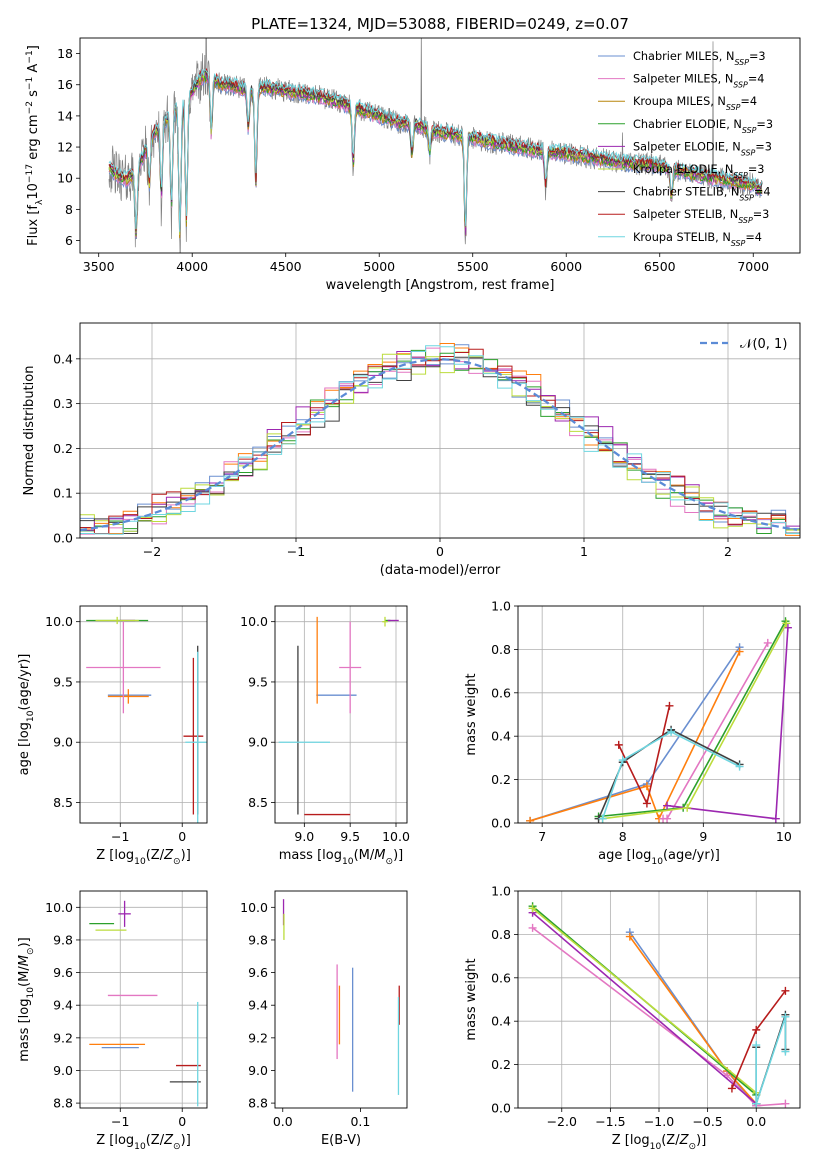  What do you see at coordinates (697, 239) in the screenshot?
I see `legend-label: Kroupa STELIB, NSSP=4` at bounding box center [697, 239].